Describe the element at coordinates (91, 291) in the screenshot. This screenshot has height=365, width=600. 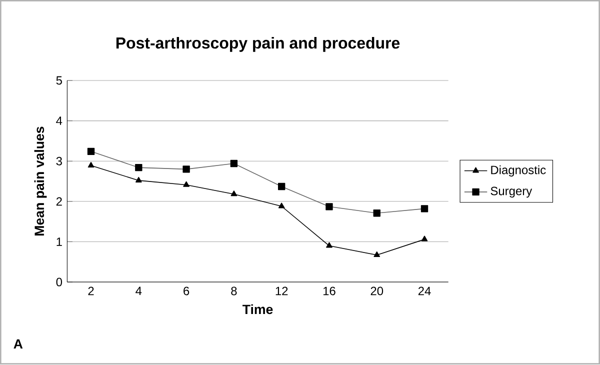
I see `x-tick-label: 2` at that location.